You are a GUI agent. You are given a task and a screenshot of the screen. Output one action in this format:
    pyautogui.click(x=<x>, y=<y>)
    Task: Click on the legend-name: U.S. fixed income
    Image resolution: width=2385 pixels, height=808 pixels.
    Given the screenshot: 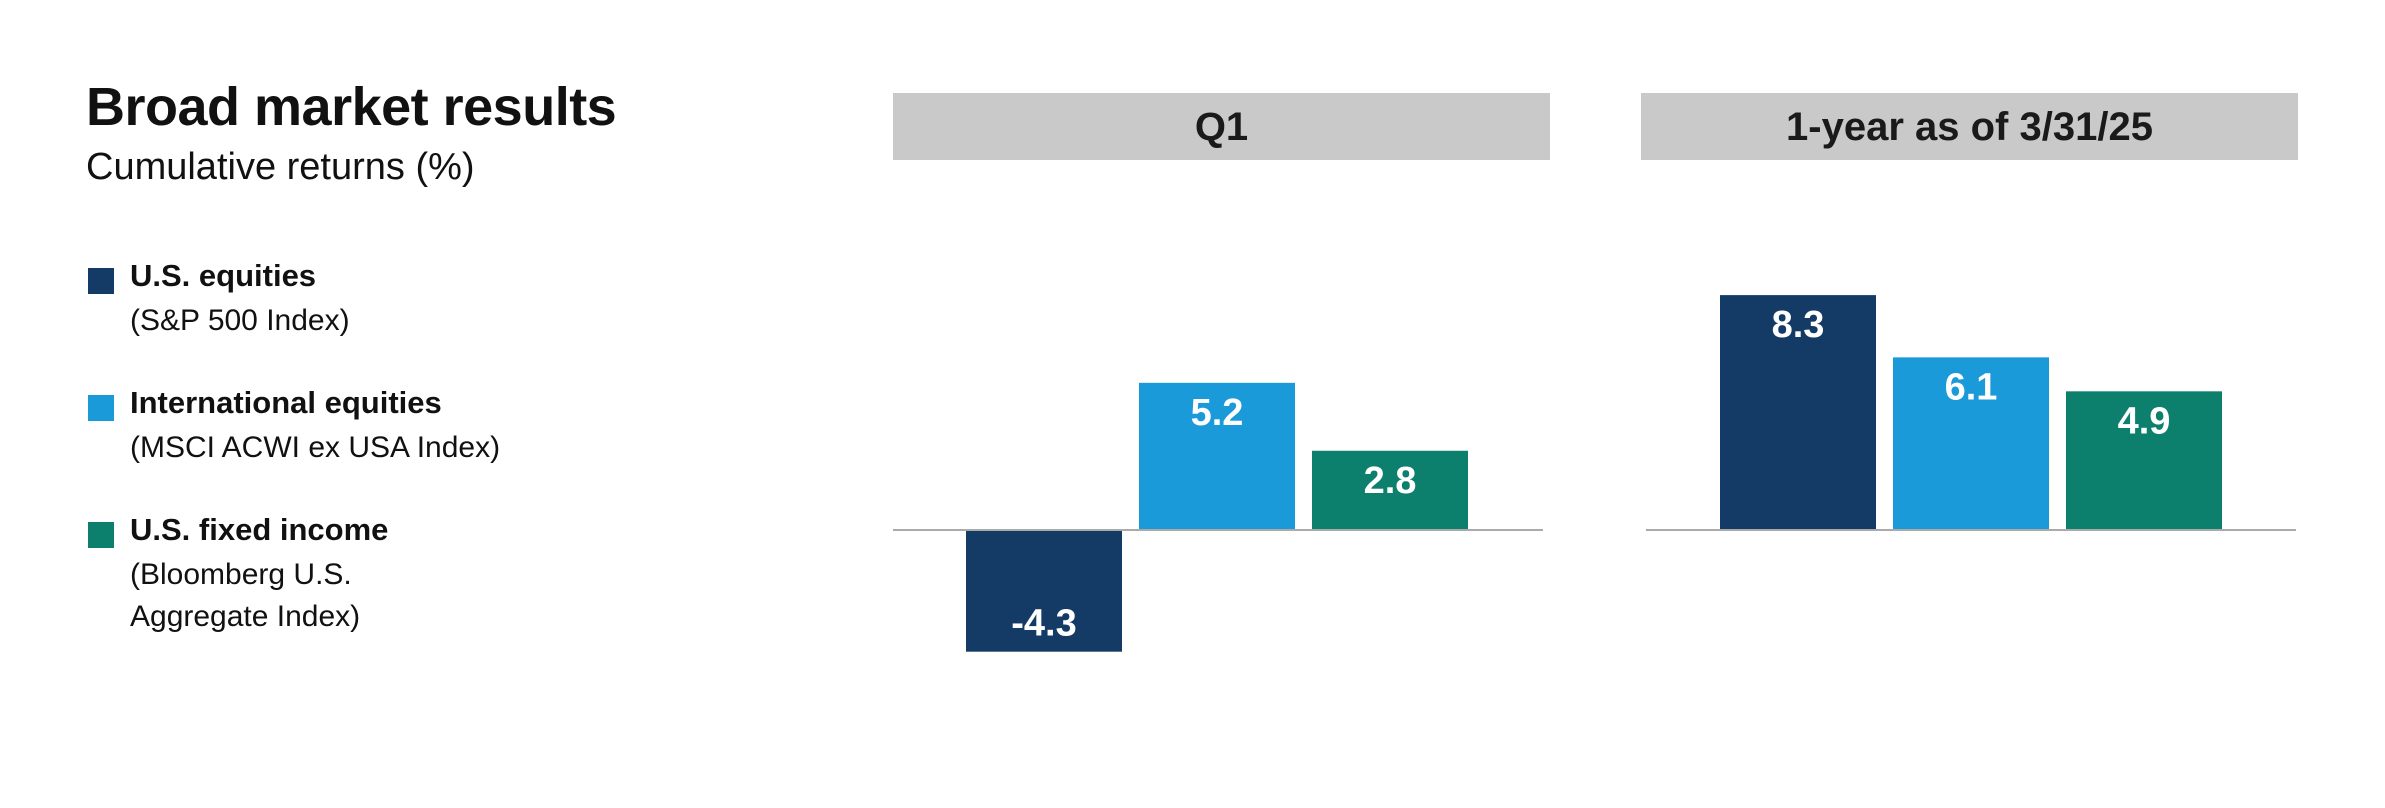 What is the action you would take?
    pyautogui.click(x=259, y=529)
    